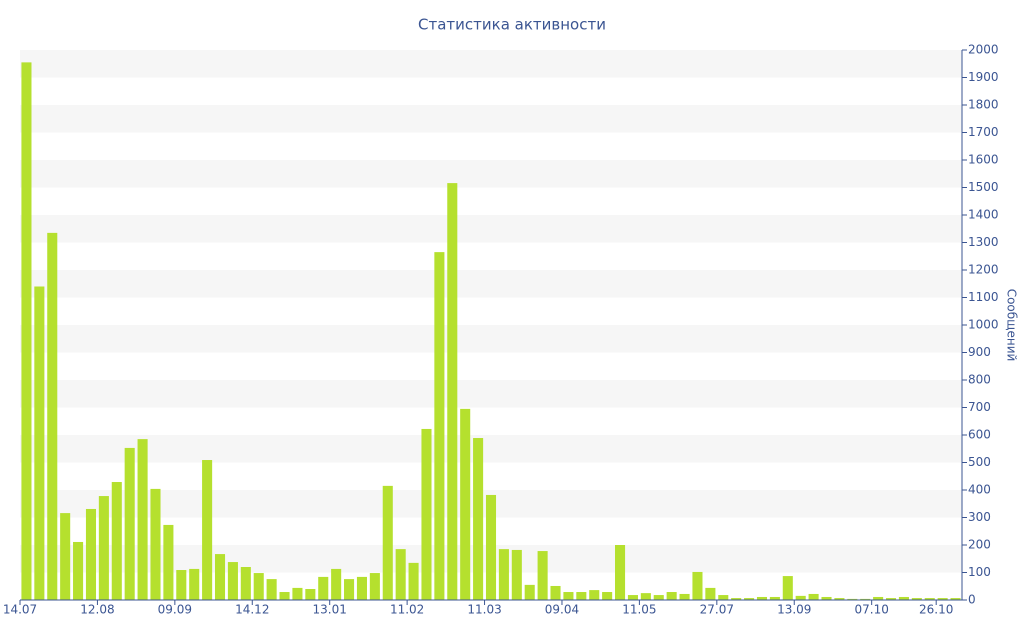 The width and height of the screenshot is (1024, 640). I want to click on chart-title: Статистика активности, so click(512, 25).